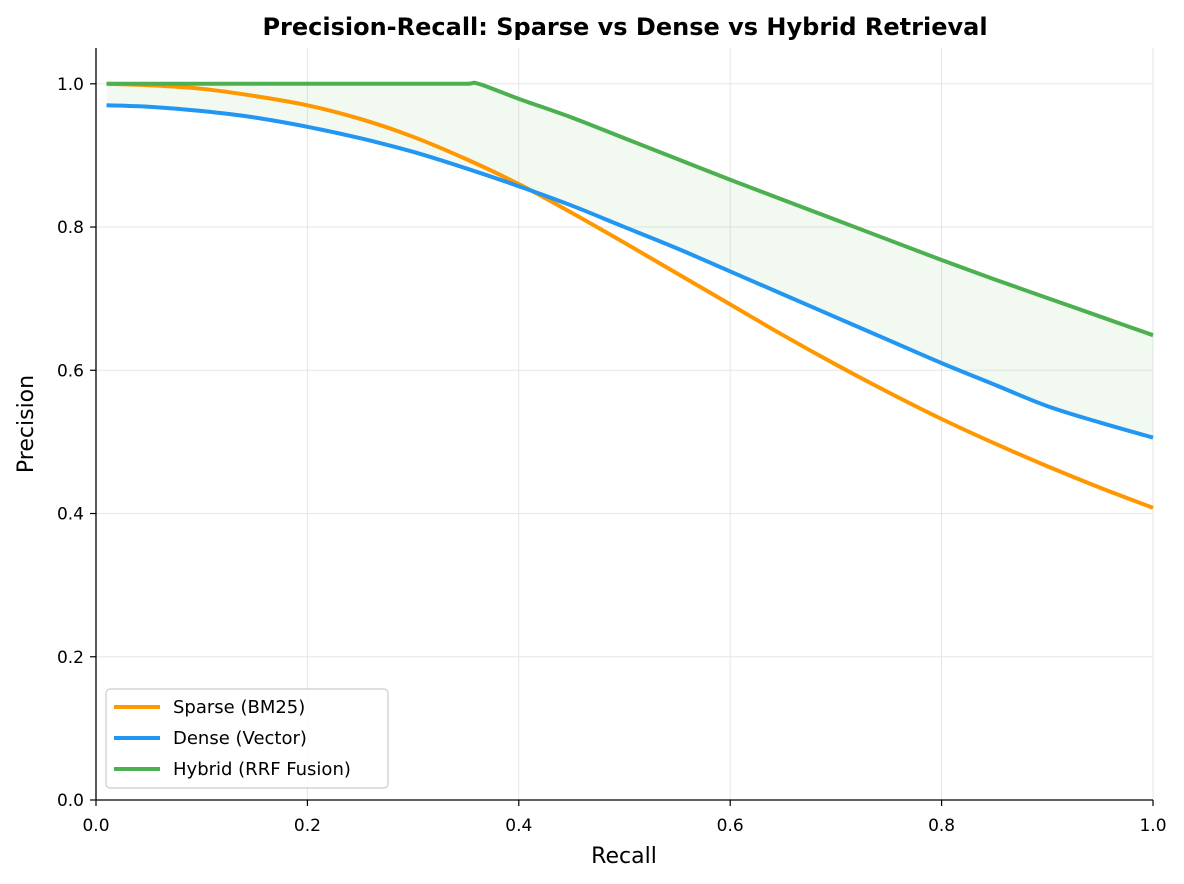 The height and width of the screenshot is (884, 1184). I want to click on legend-box, so click(247, 738).